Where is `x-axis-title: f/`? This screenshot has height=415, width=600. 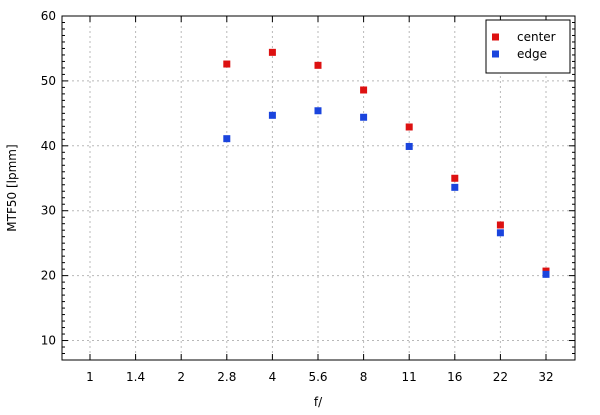
x-axis-title: f/ is located at coordinates (318, 402).